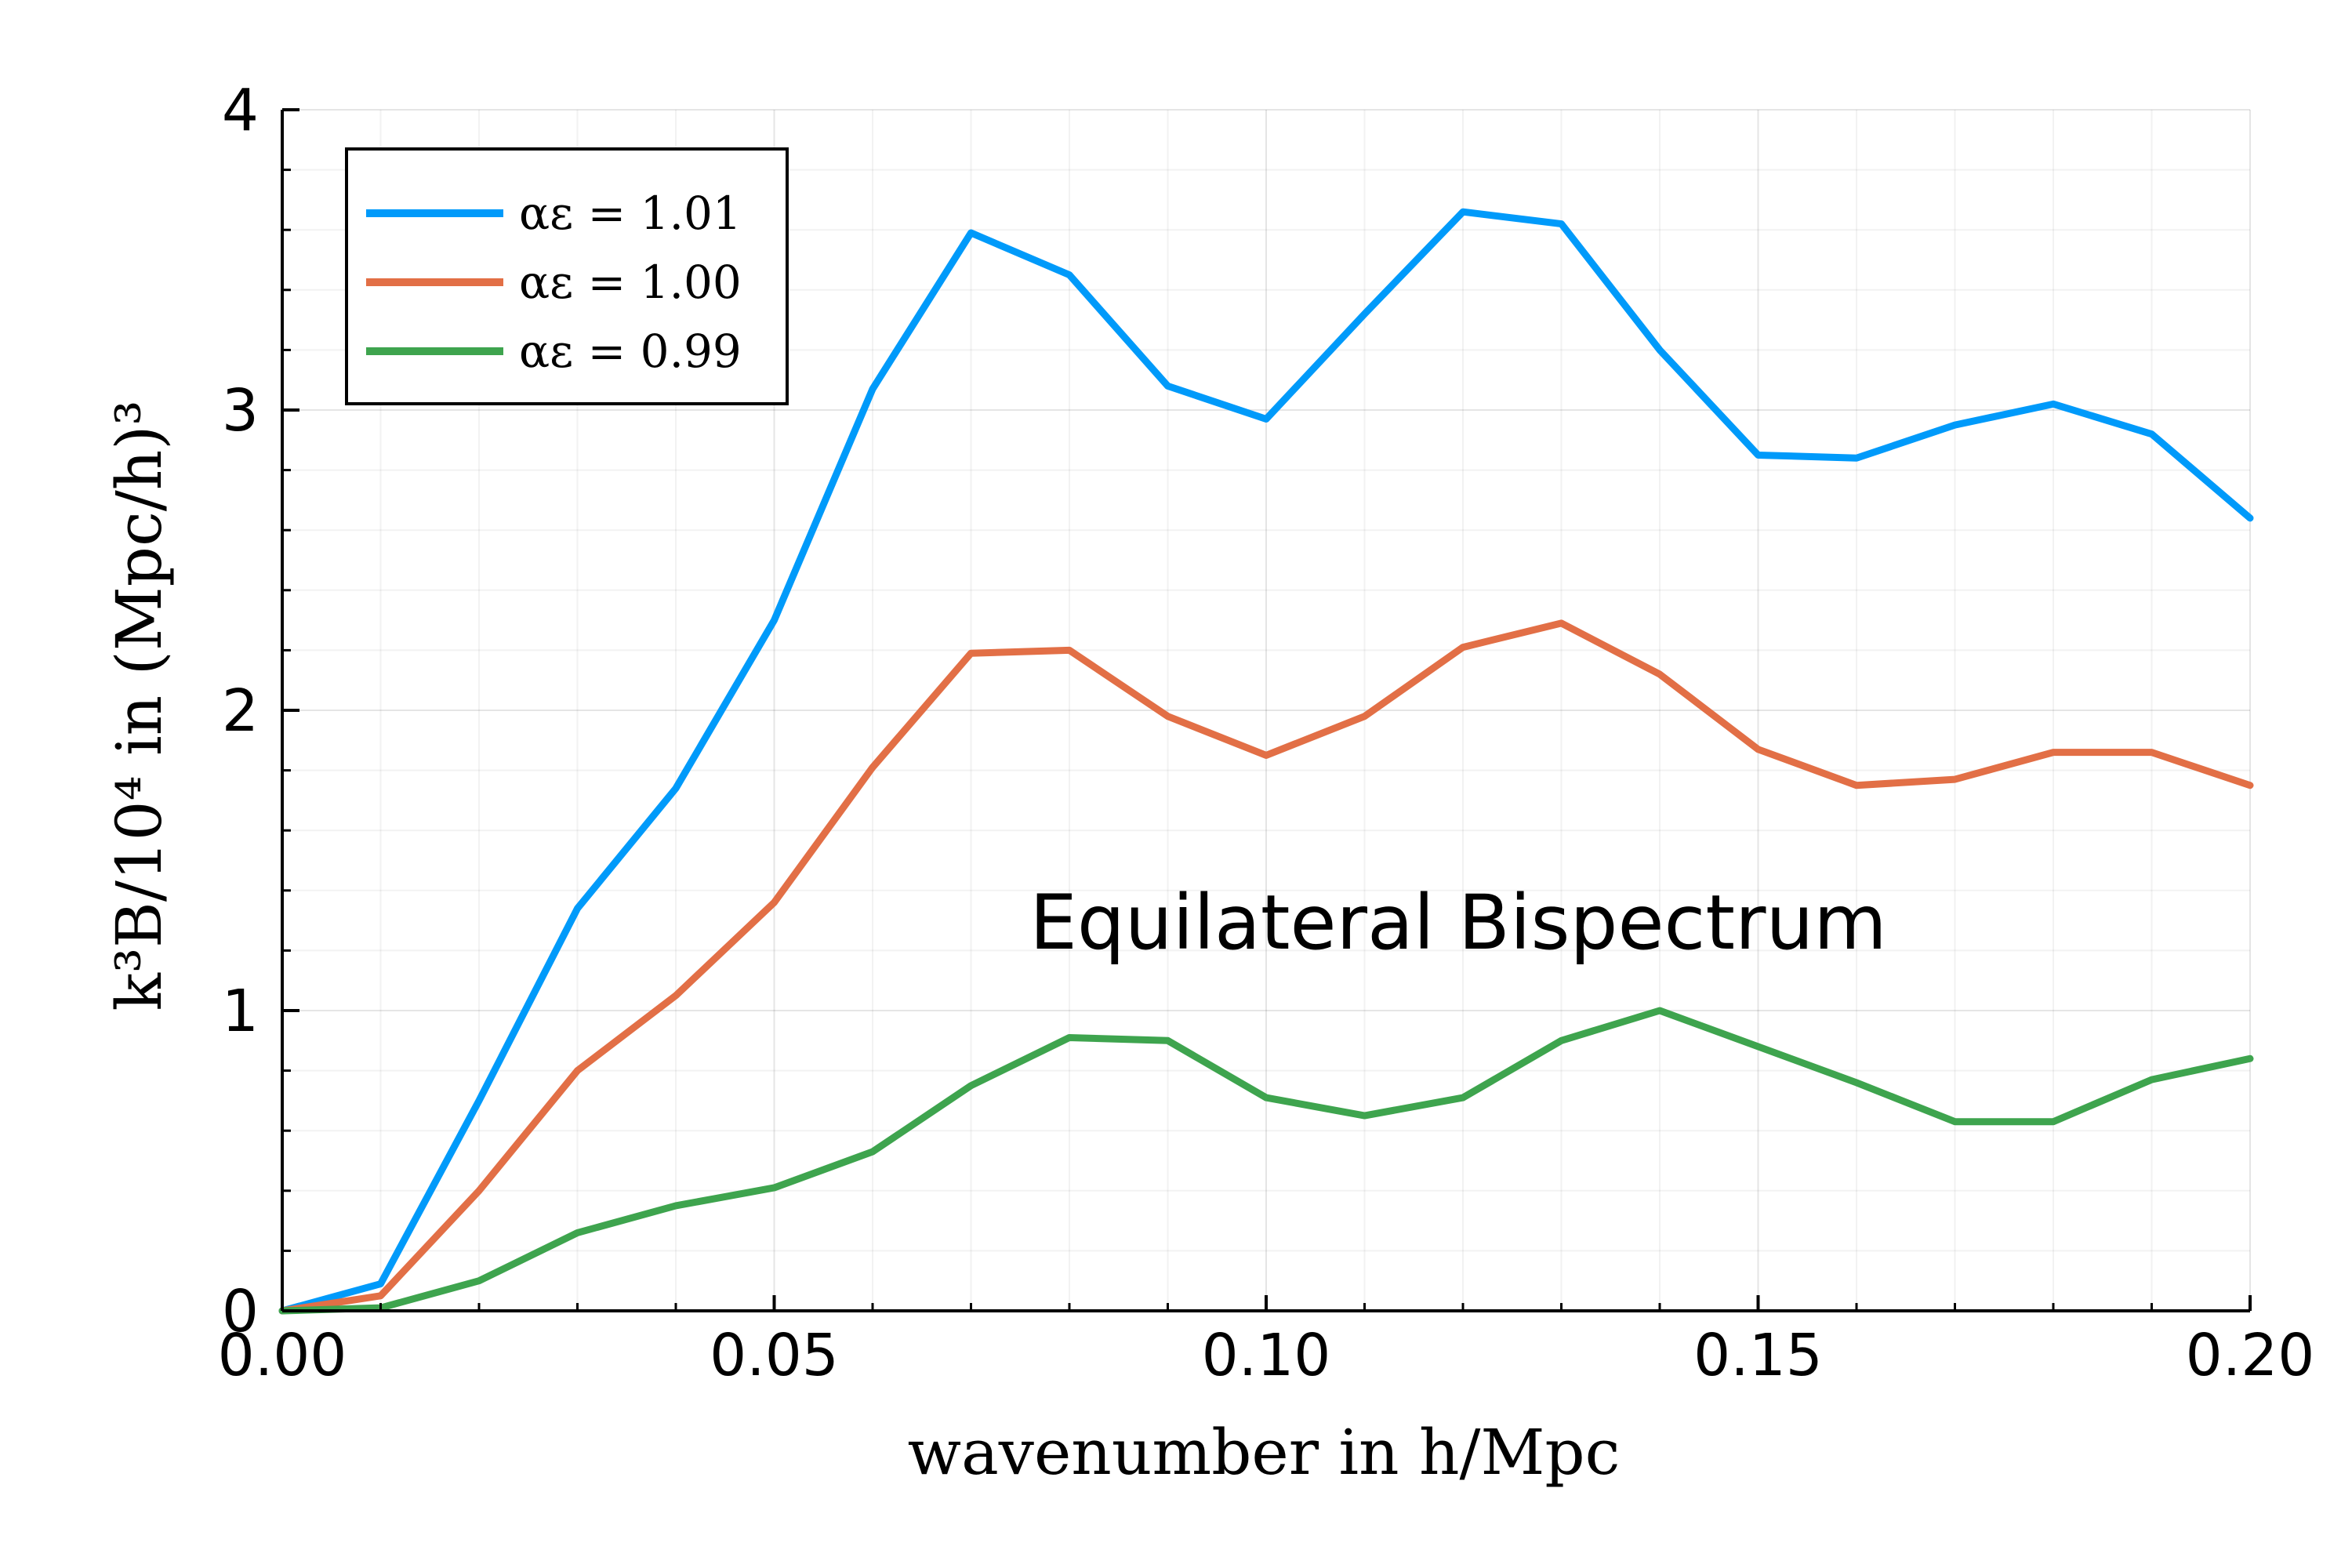  I want to click on y-tick-label: 0, so click(240, 1311).